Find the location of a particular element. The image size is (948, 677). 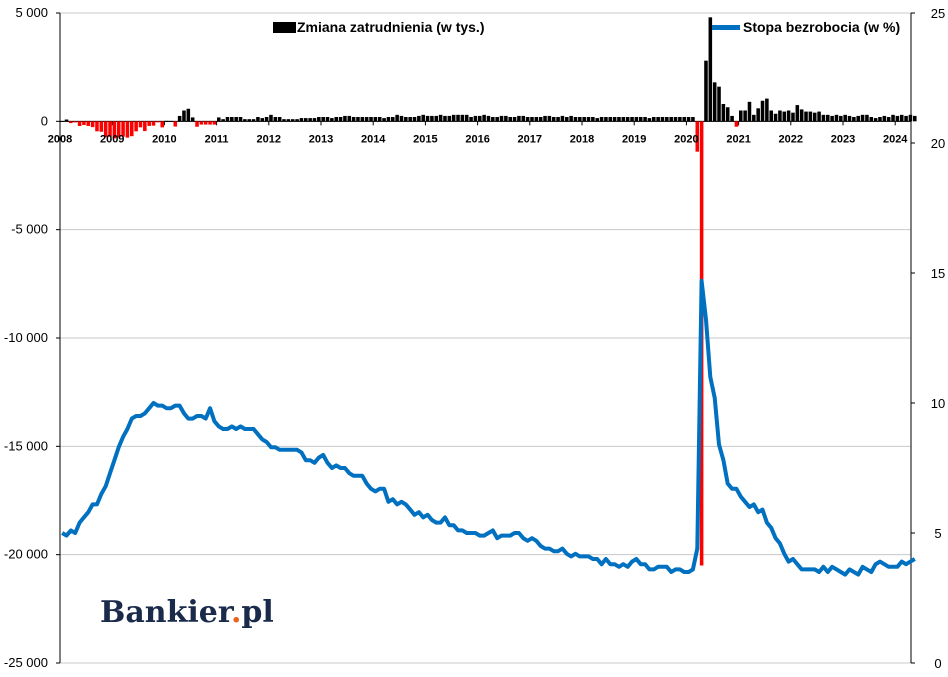

left-tick-label: -25 000 is located at coordinates (26, 662).